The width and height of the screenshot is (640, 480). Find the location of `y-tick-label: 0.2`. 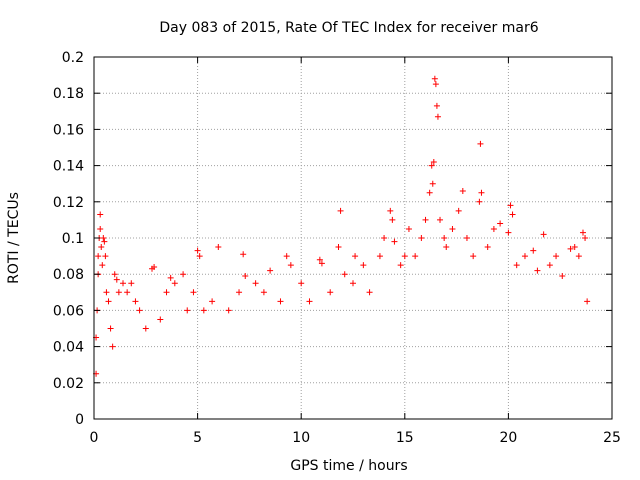

y-tick-label: 0.2 is located at coordinates (73, 58).